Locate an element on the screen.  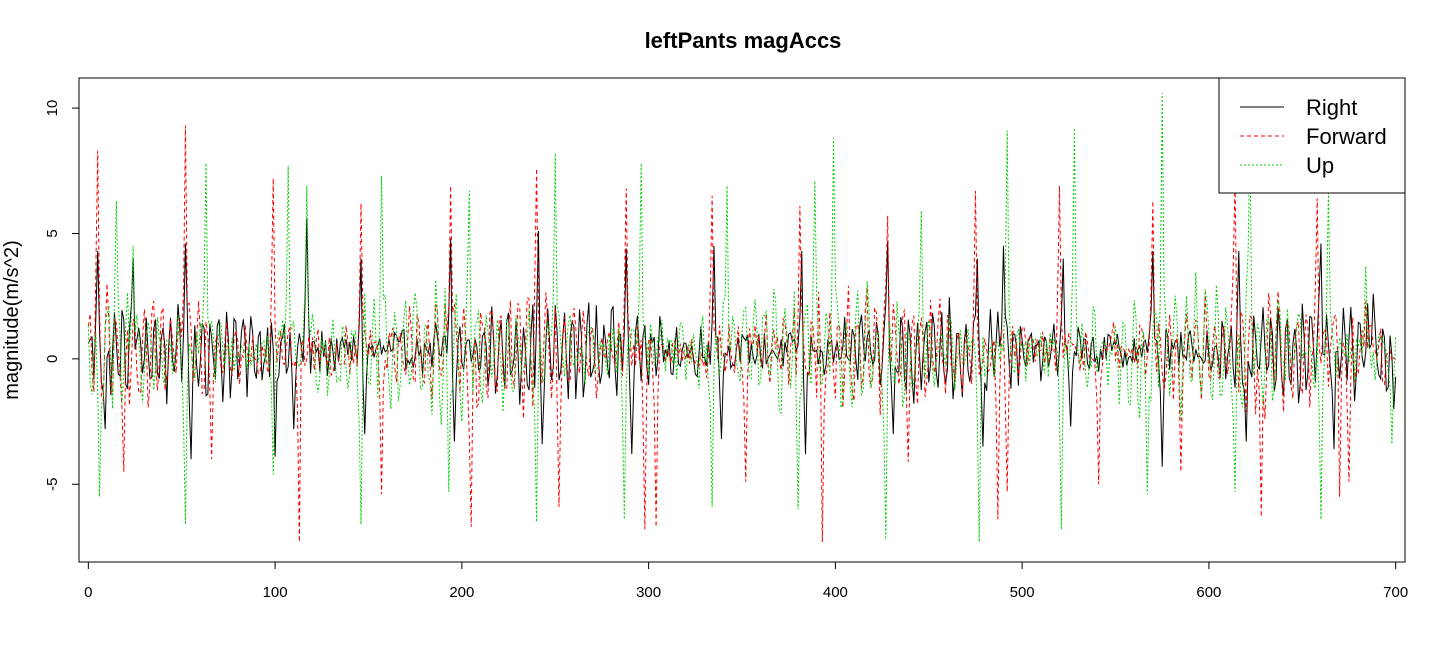
x-tick-label: 100 is located at coordinates (275, 592).